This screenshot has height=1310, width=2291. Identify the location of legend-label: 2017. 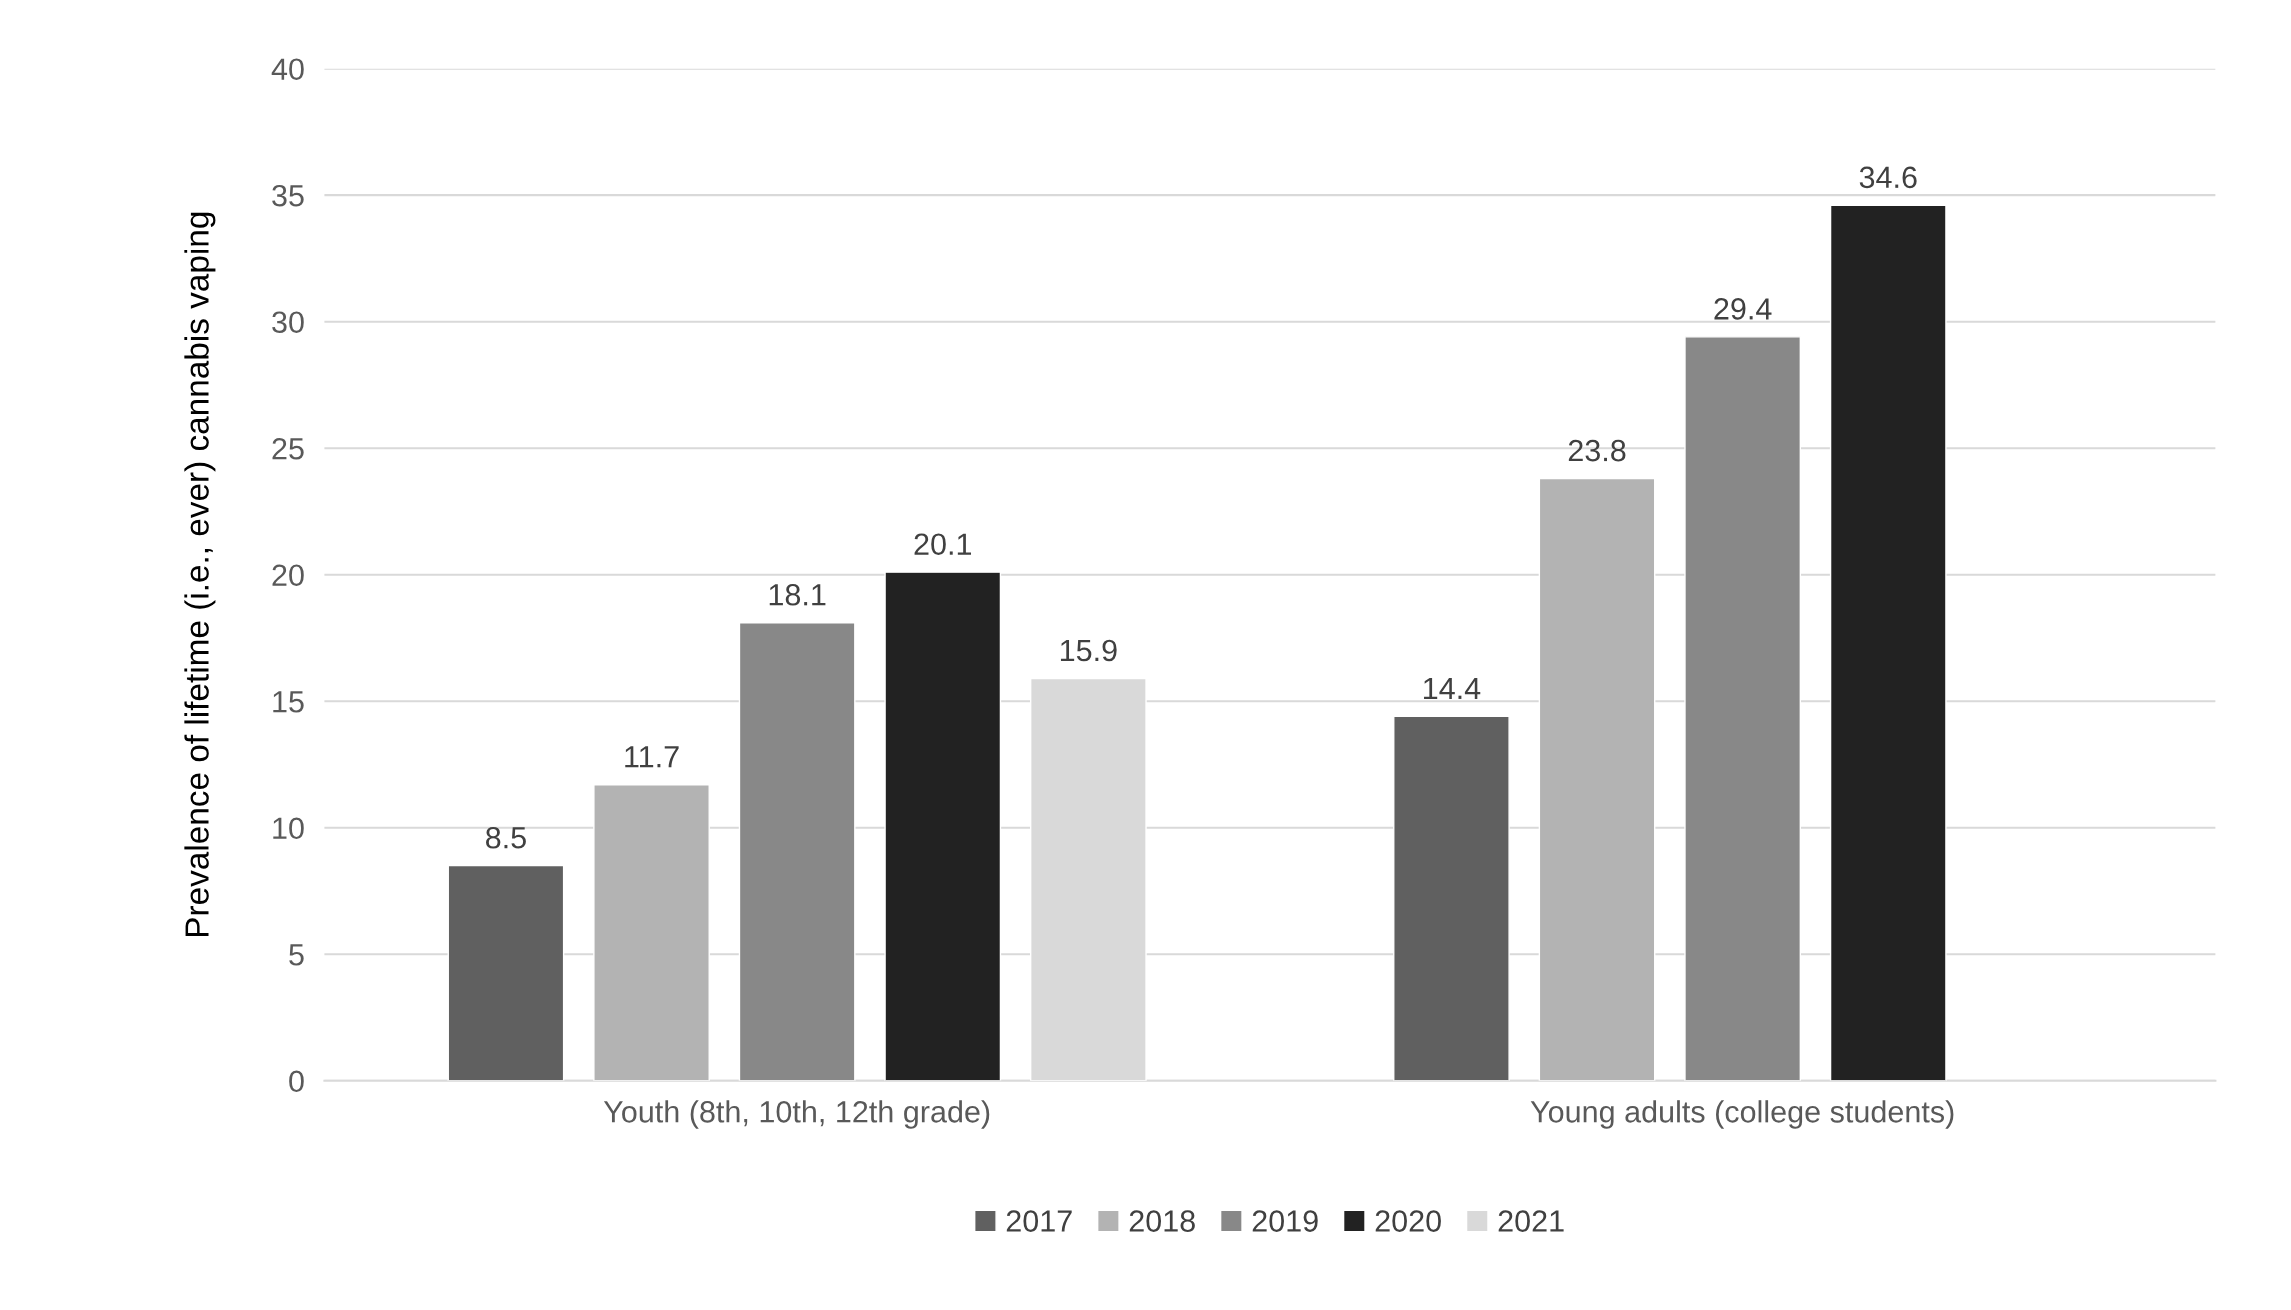
(1039, 1221).